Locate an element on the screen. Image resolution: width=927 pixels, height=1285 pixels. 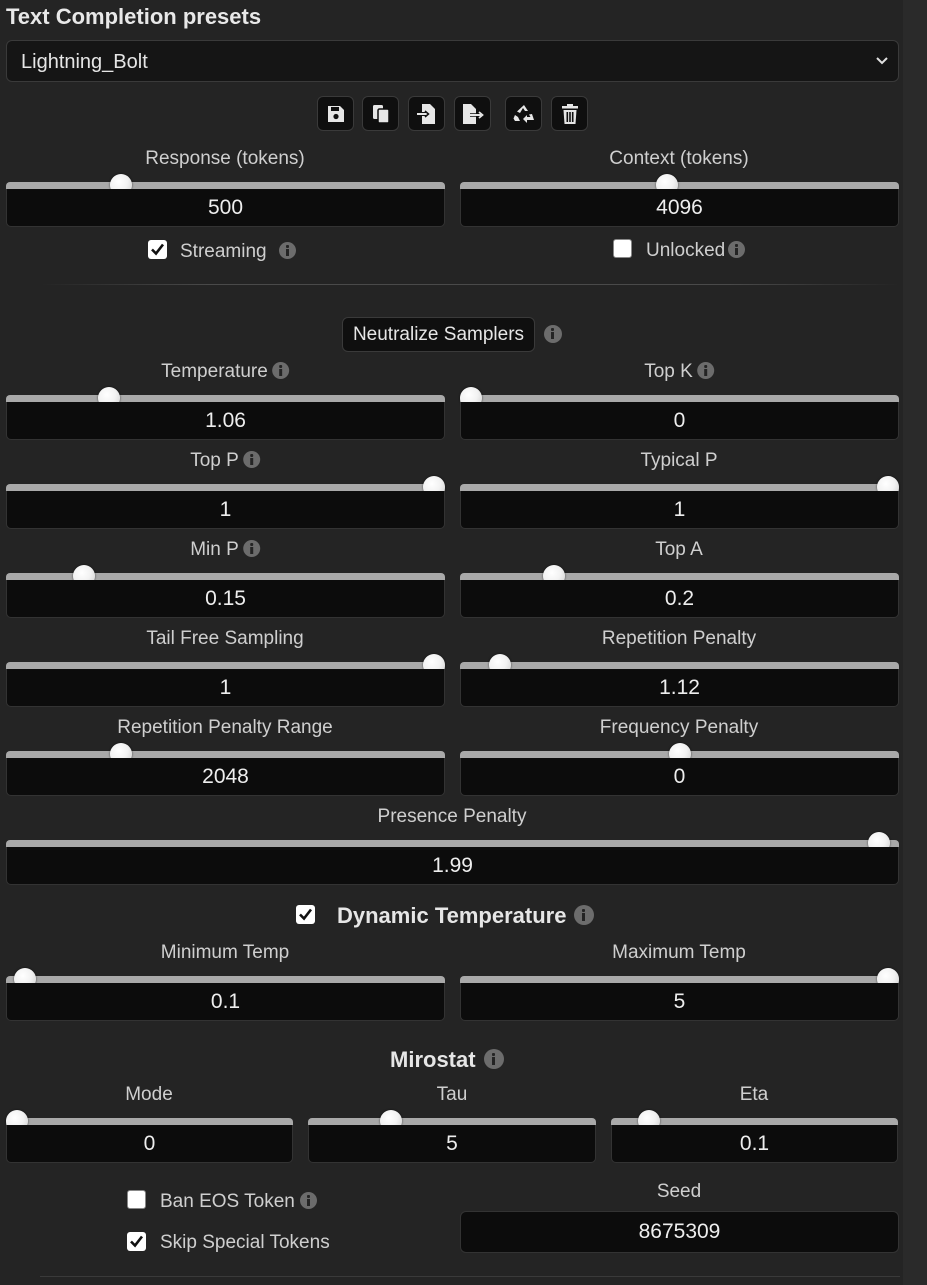
maximum-temp-slider-track is located at coordinates (679, 979).